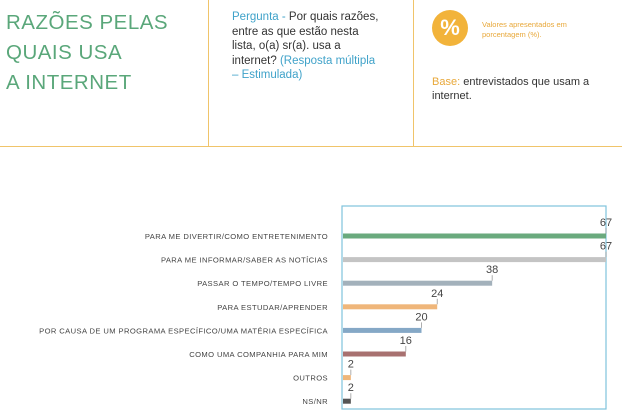  Describe the element at coordinates (64, 52) in the screenshot. I see `title-line-2: QUAIS USA` at that location.